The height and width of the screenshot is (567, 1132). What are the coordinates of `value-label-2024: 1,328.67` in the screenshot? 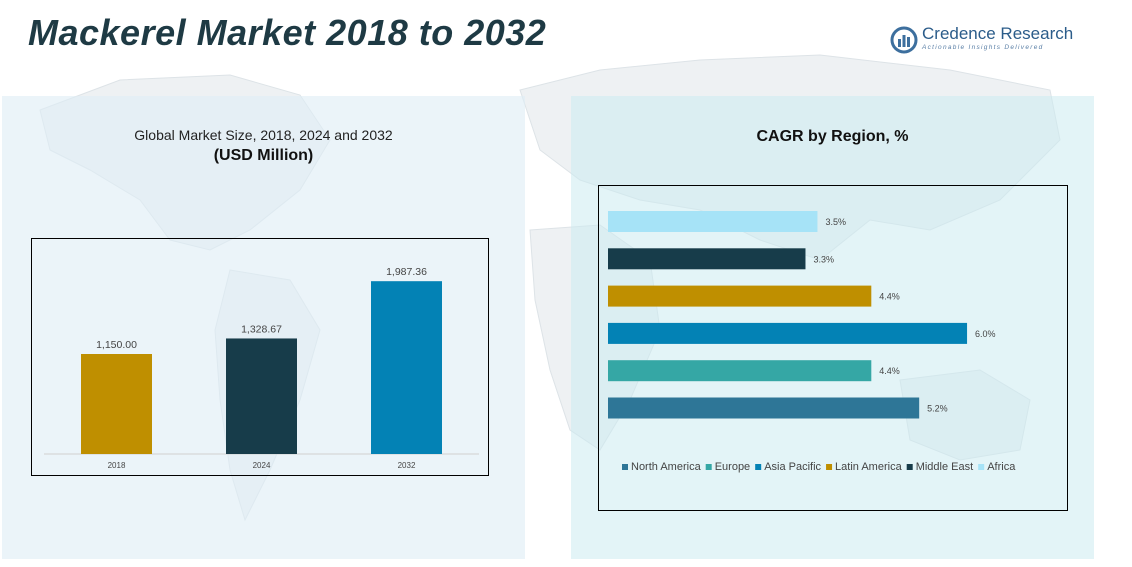 It's located at (261, 329).